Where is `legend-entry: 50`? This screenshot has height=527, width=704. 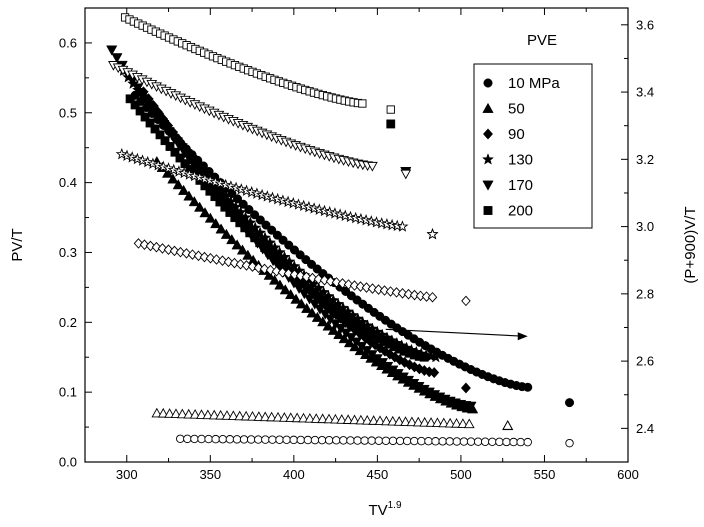 legend-entry: 50 is located at coordinates (516, 109).